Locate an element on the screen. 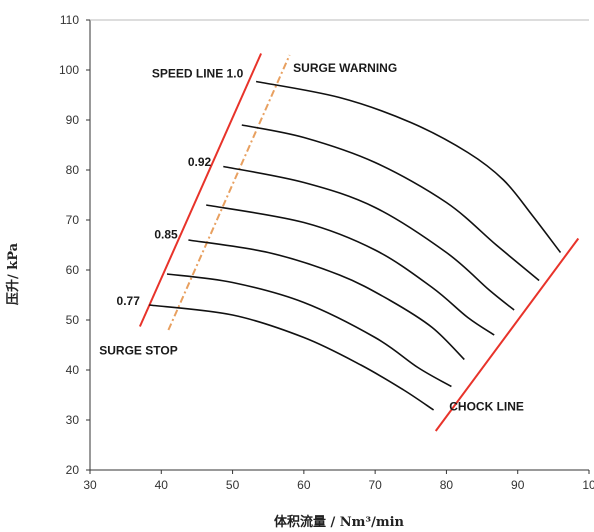  x-tick-label: 70 is located at coordinates (375, 485).